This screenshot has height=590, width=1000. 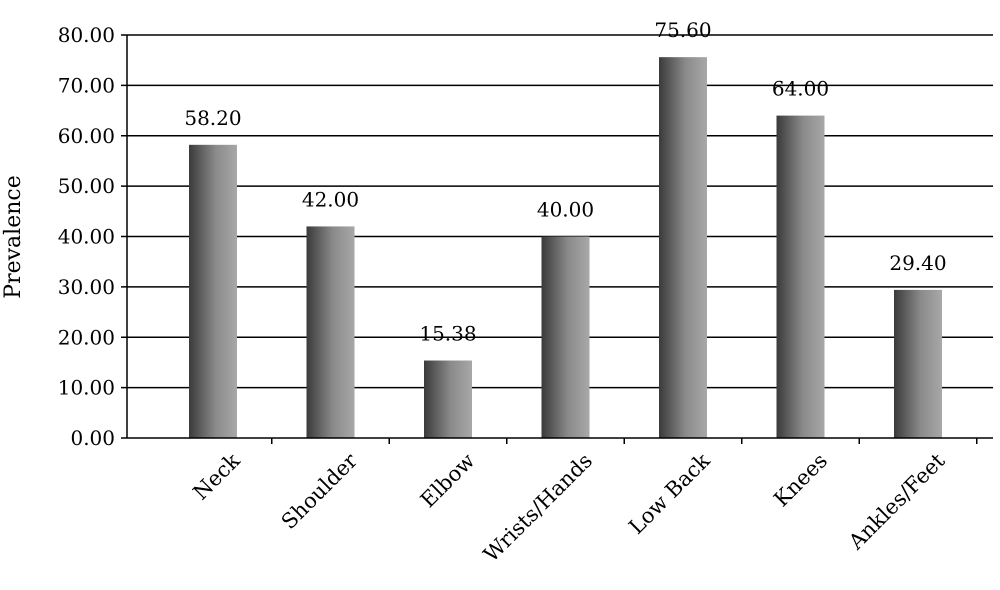 I want to click on y-tick-label: 0.00, so click(x=92, y=438).